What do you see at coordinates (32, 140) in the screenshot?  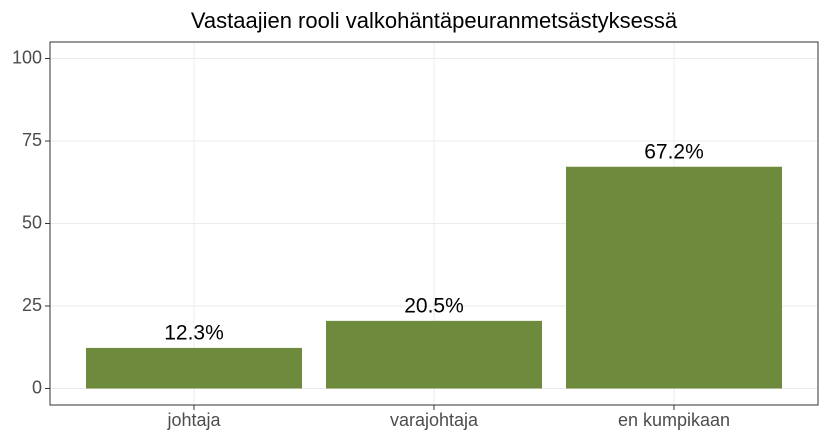 I see `y-tick-label: 75` at bounding box center [32, 140].